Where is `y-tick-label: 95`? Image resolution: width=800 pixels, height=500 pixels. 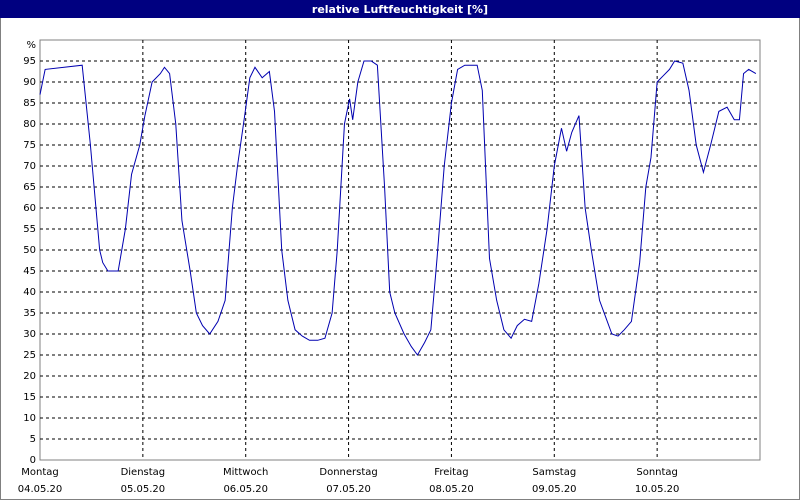
y-tick-label: 95 is located at coordinates (29, 61).